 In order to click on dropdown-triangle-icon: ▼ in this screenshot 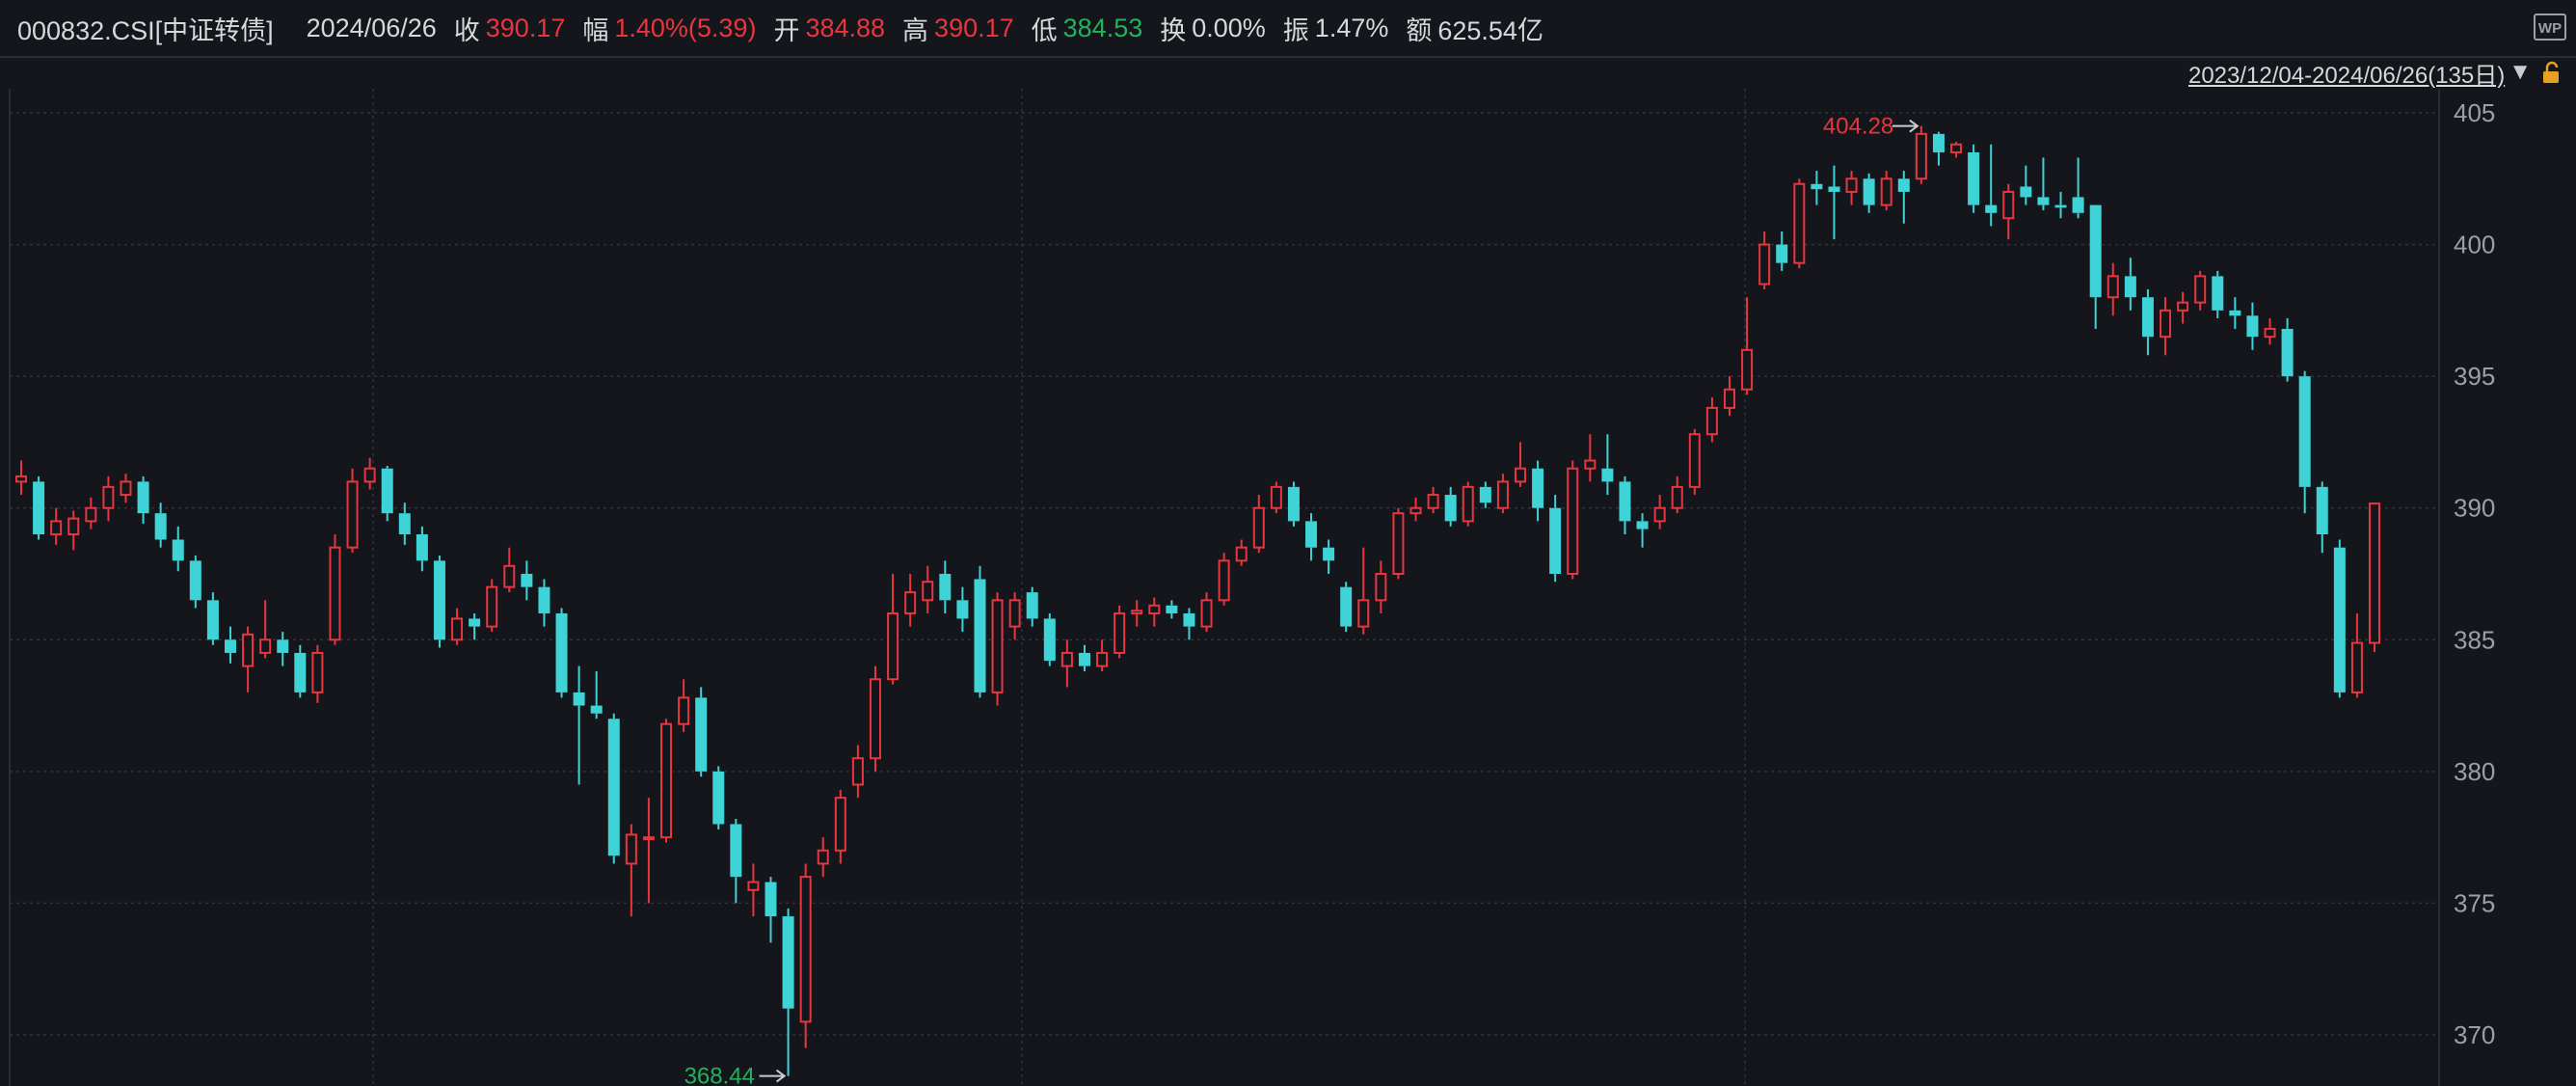, I will do `click(2521, 72)`.